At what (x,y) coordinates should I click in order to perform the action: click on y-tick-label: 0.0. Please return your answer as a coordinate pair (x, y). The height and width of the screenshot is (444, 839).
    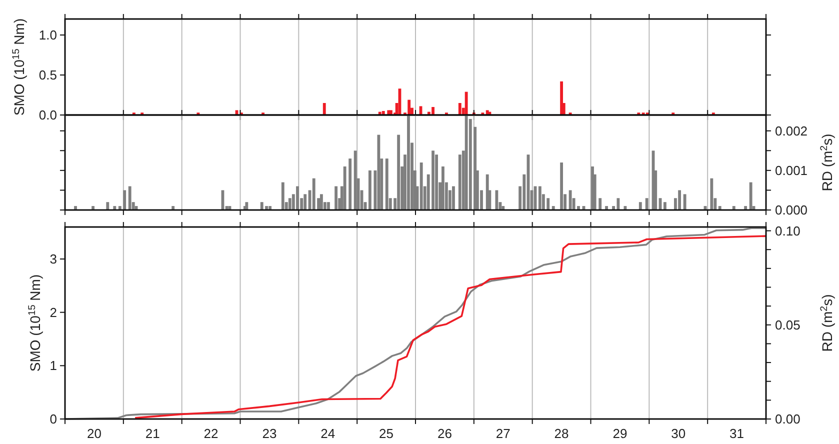
    Looking at the image, I should click on (47, 115).